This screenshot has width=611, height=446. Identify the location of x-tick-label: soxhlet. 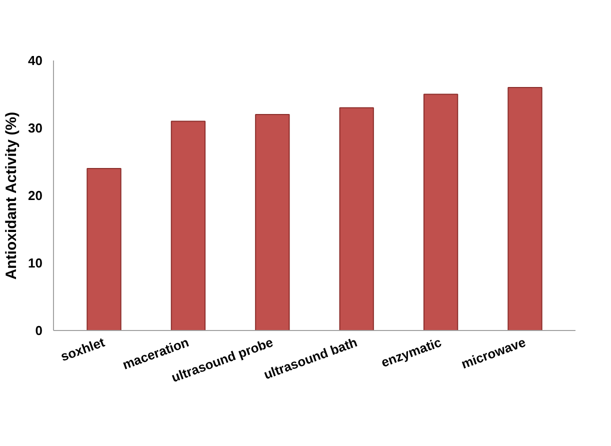
(83, 349).